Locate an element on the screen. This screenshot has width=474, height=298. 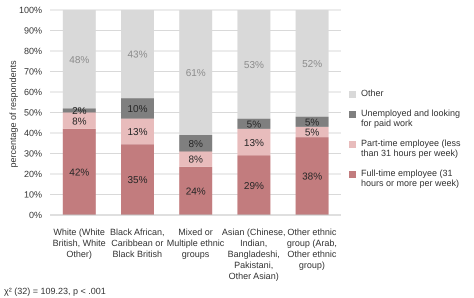
x-tick-label: White (White British, White Other) is located at coordinates (79, 243).